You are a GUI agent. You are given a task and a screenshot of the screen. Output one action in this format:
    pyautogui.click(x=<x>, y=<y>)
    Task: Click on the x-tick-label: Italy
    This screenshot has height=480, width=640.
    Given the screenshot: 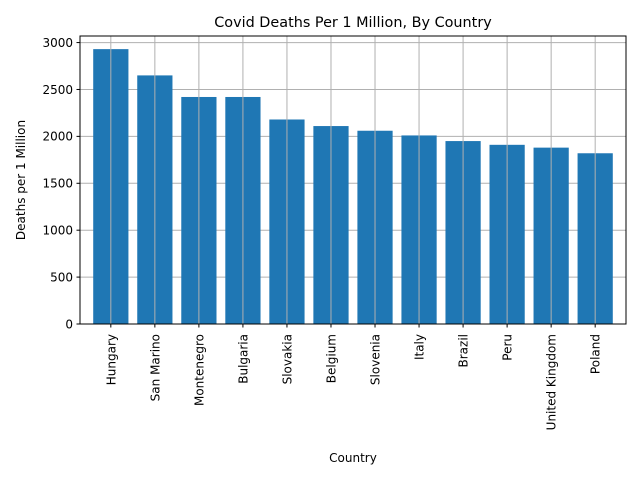 What is the action you would take?
    pyautogui.click(x=420, y=347)
    